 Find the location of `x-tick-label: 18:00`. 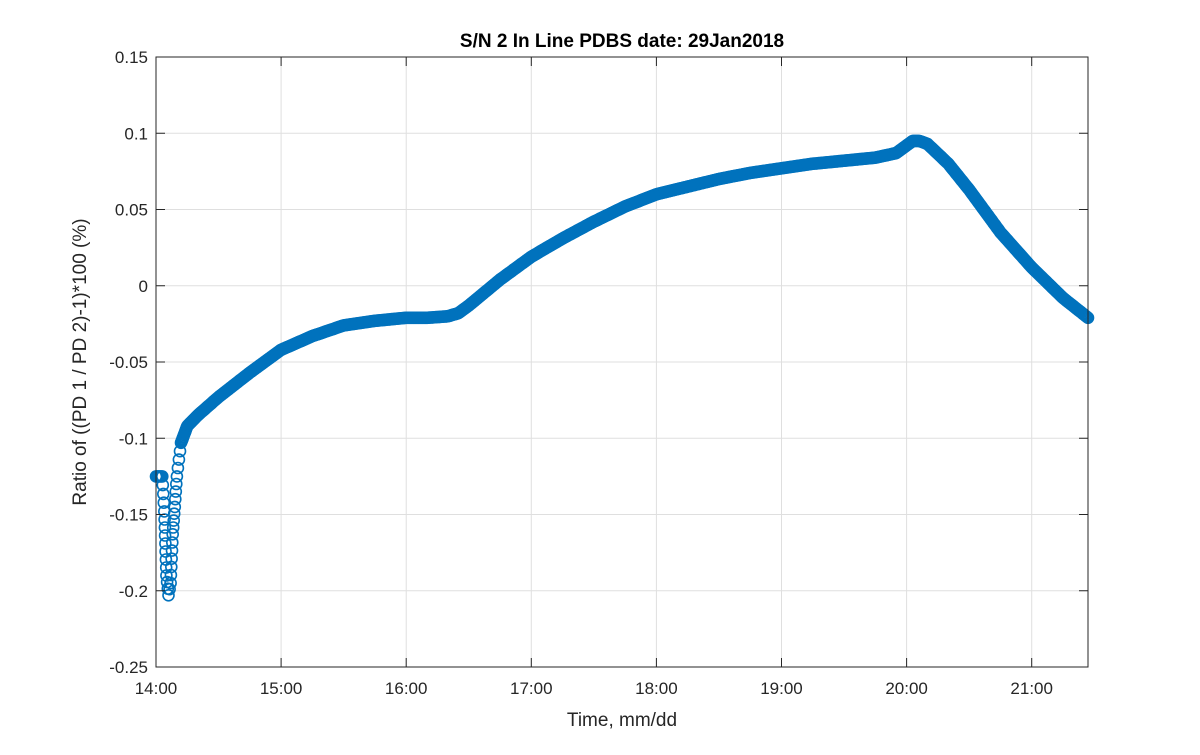

x-tick-label: 18:00 is located at coordinates (656, 688).